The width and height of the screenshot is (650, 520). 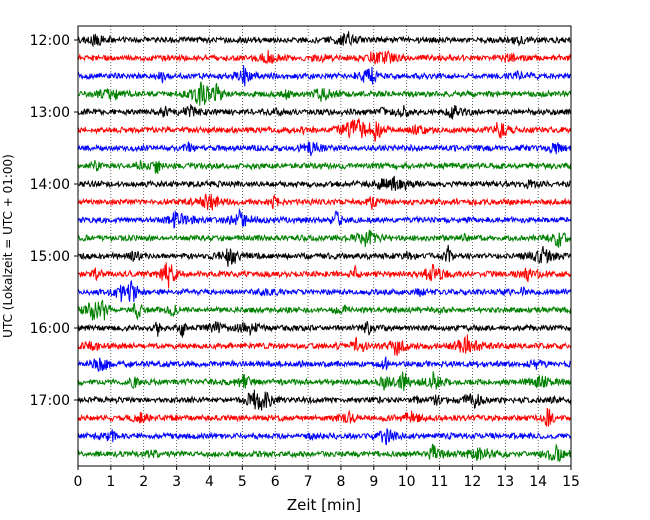 I want to click on x-tick-label: 15, so click(x=571, y=482).